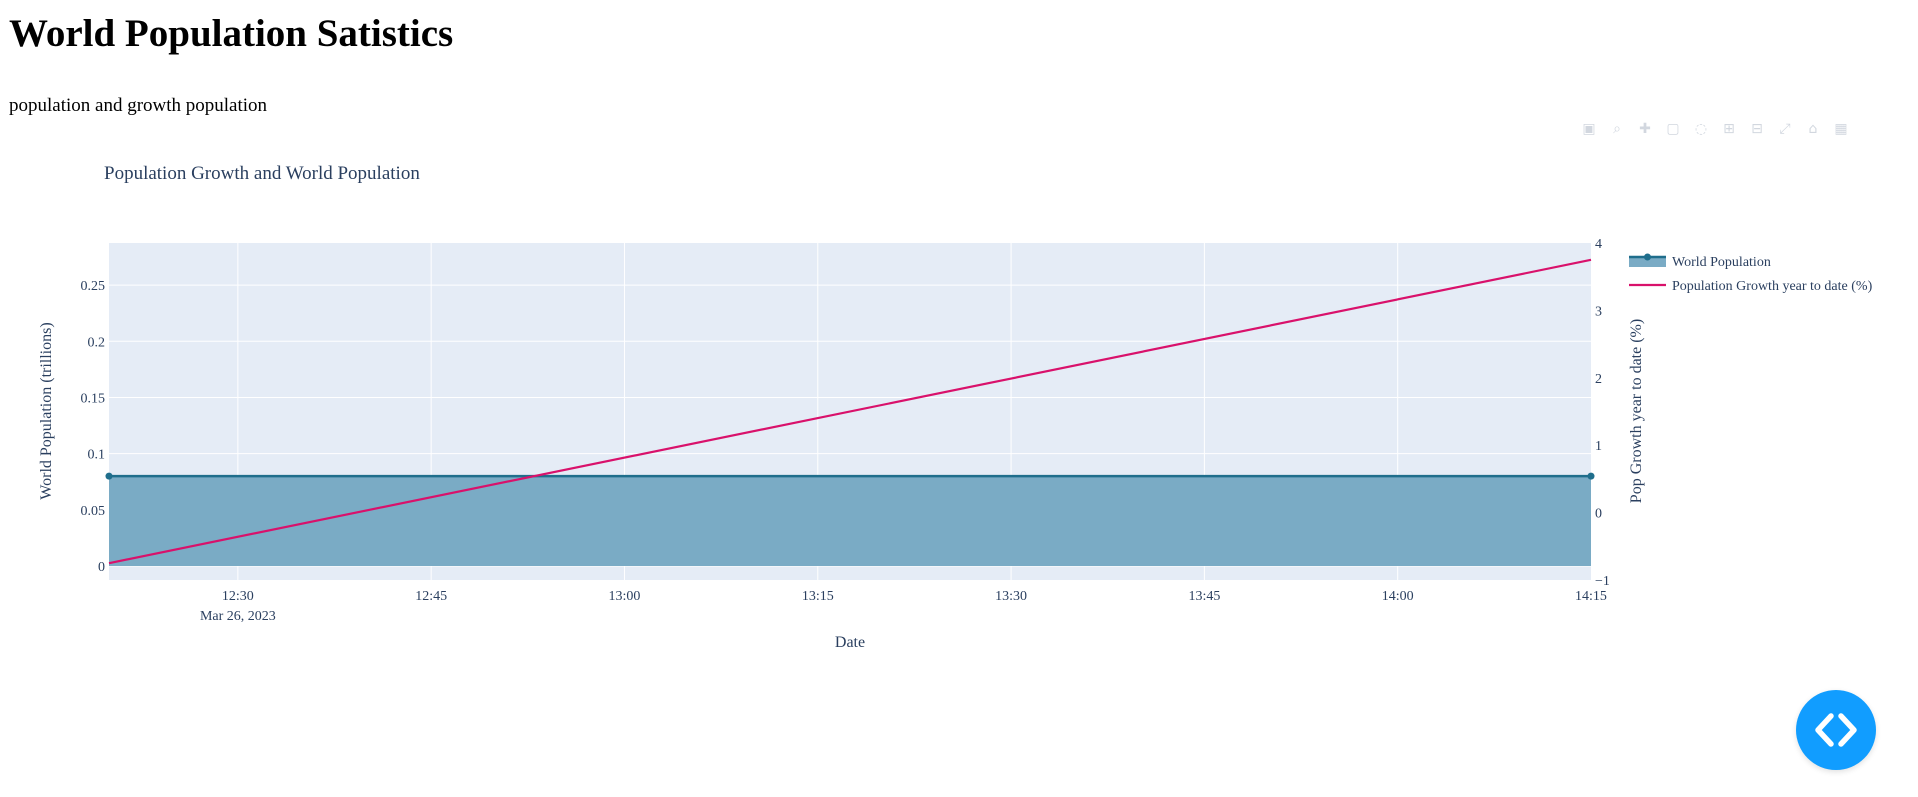  I want to click on y2-axis-title: Pop Growth year to date (%), so click(1636, 411).